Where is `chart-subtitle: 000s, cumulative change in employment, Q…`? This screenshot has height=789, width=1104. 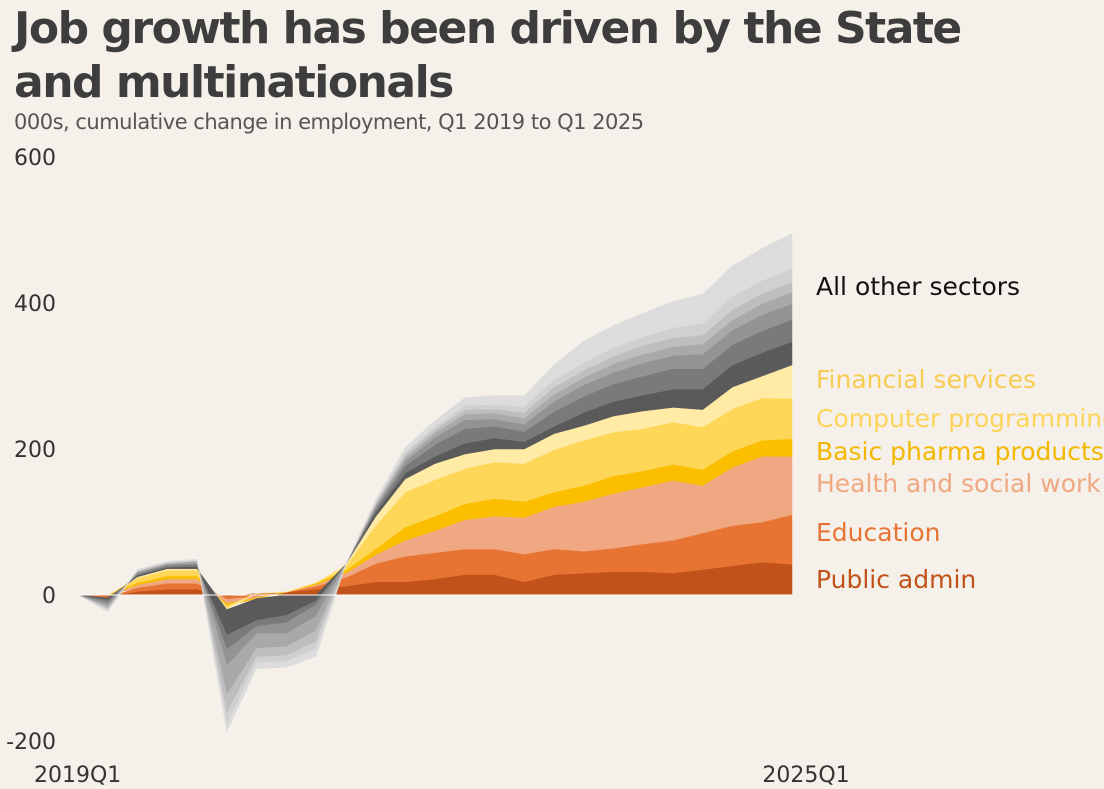 chart-subtitle: 000s, cumulative change in employment, Q… is located at coordinates (329, 122).